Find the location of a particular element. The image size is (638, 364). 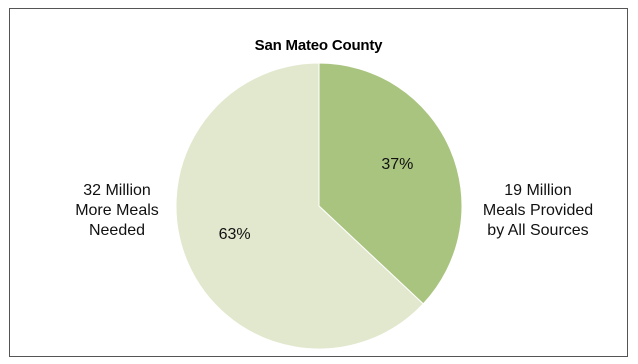

chart-title: San Mateo County is located at coordinates (318, 45).